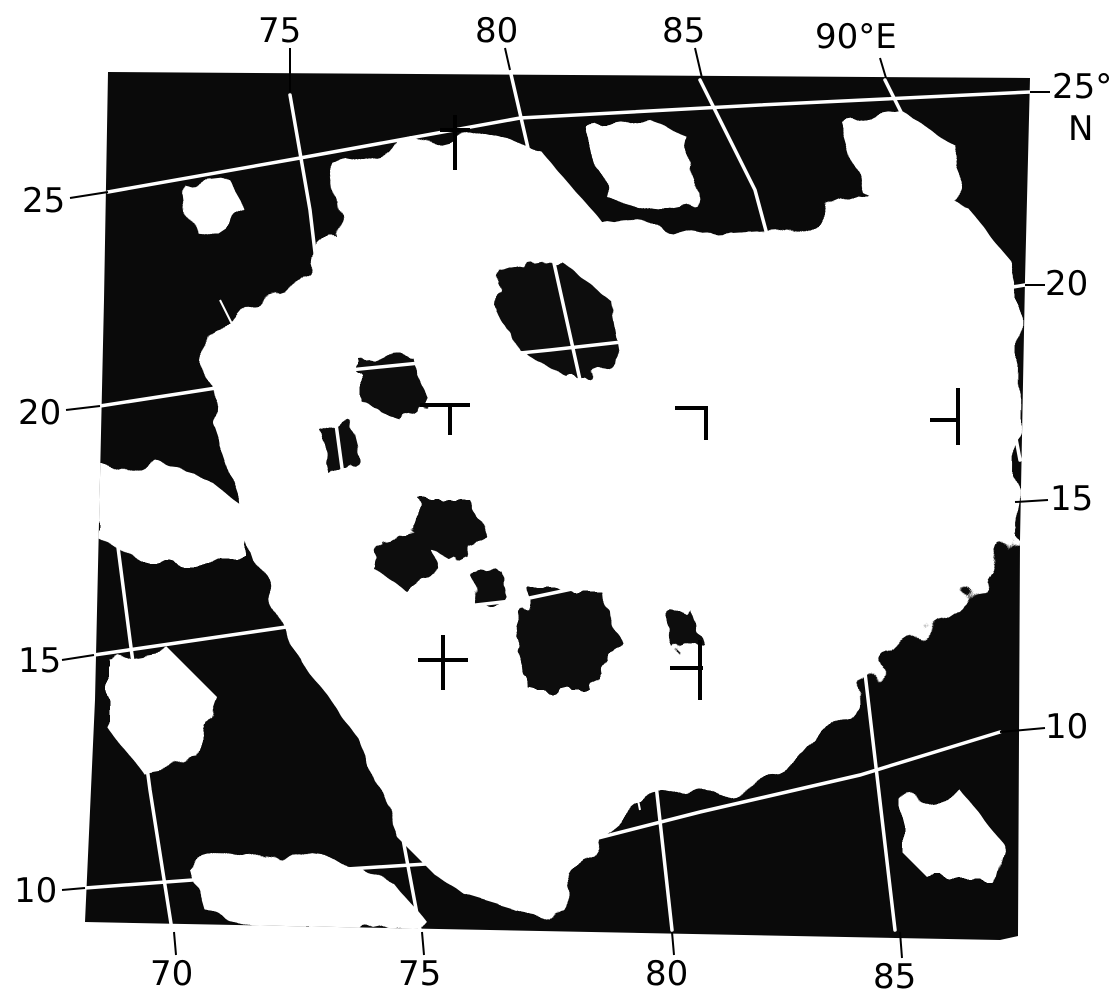 This screenshot has width=1115, height=994. Describe the element at coordinates (39, 661) in the screenshot. I see `label-left-15: 15` at that location.